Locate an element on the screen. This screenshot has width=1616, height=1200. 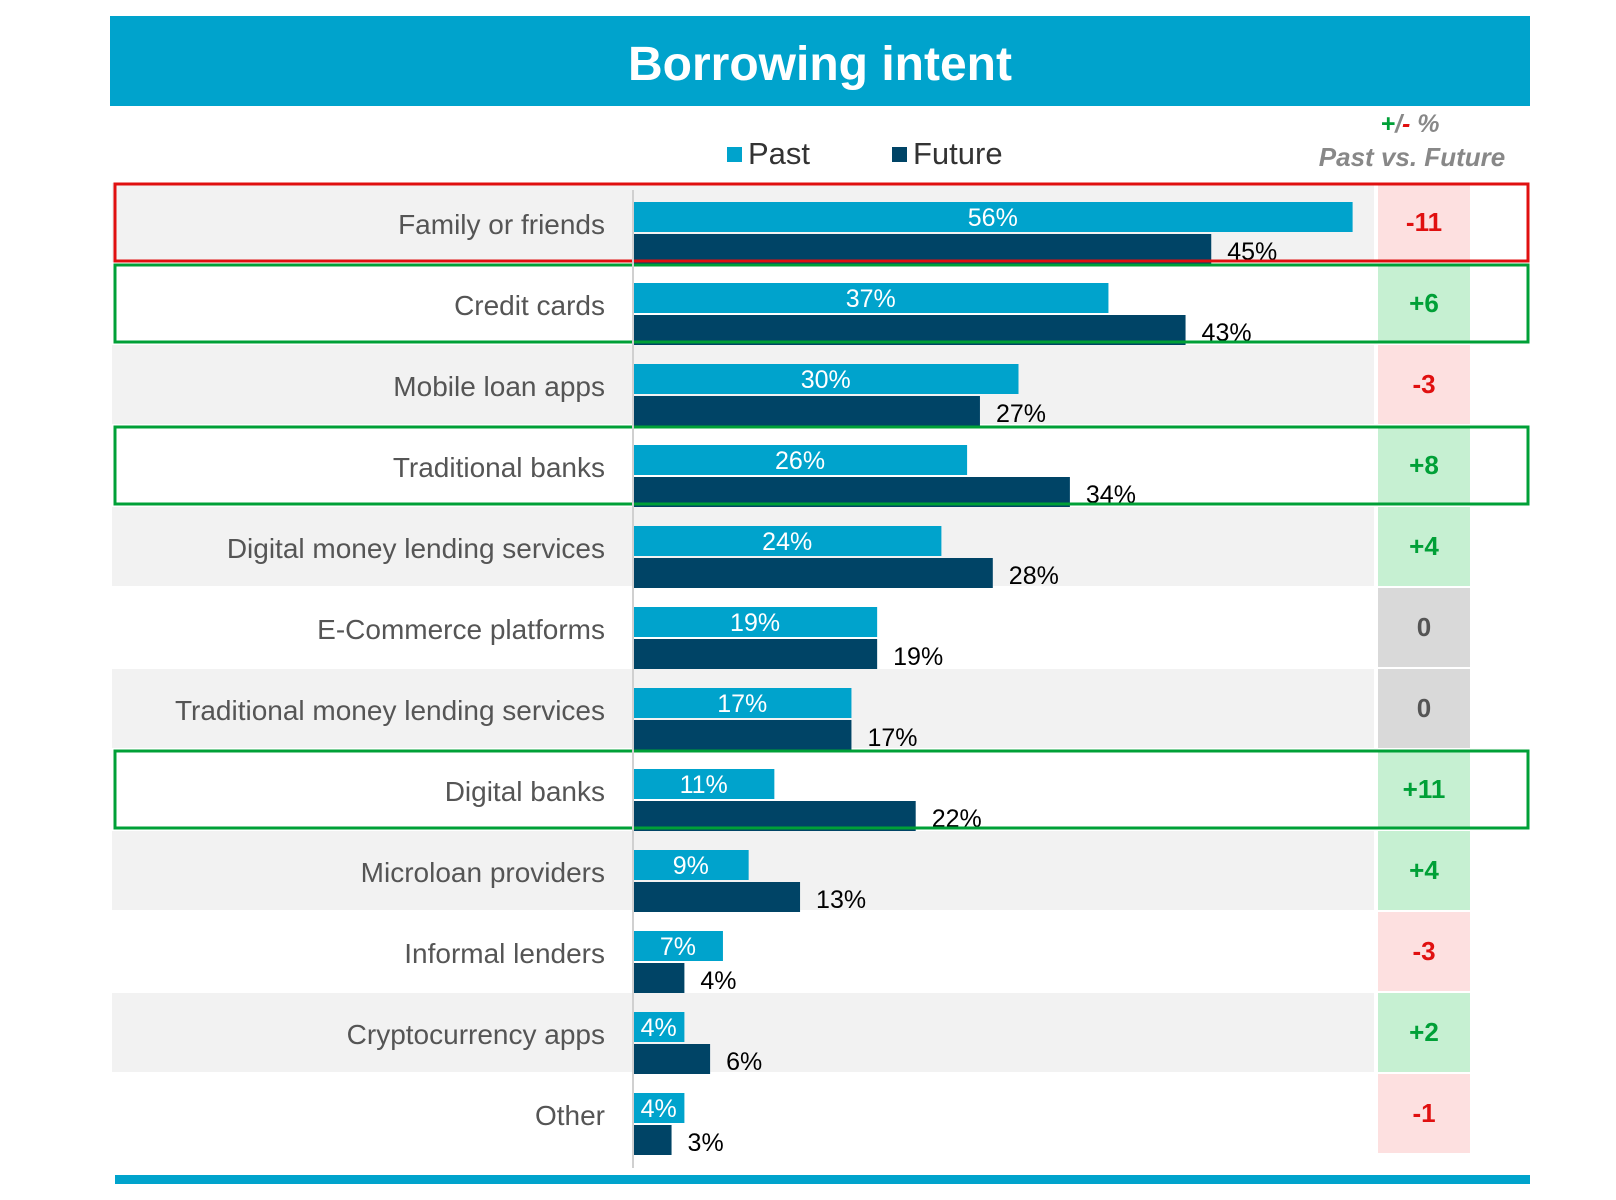
legend-future-swatch is located at coordinates (899, 154).